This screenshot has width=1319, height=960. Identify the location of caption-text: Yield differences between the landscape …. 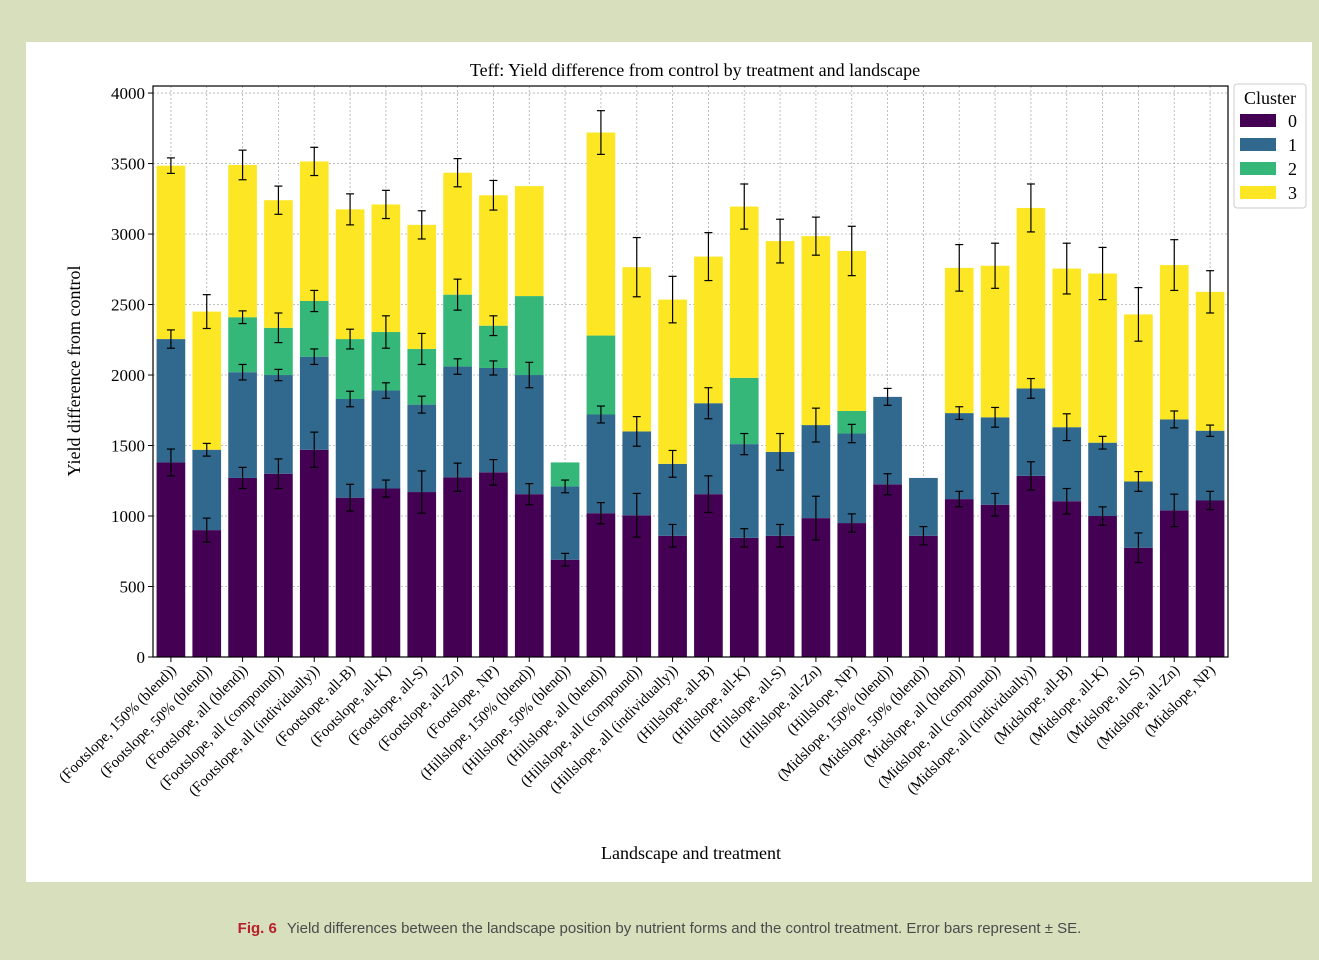
(684, 928).